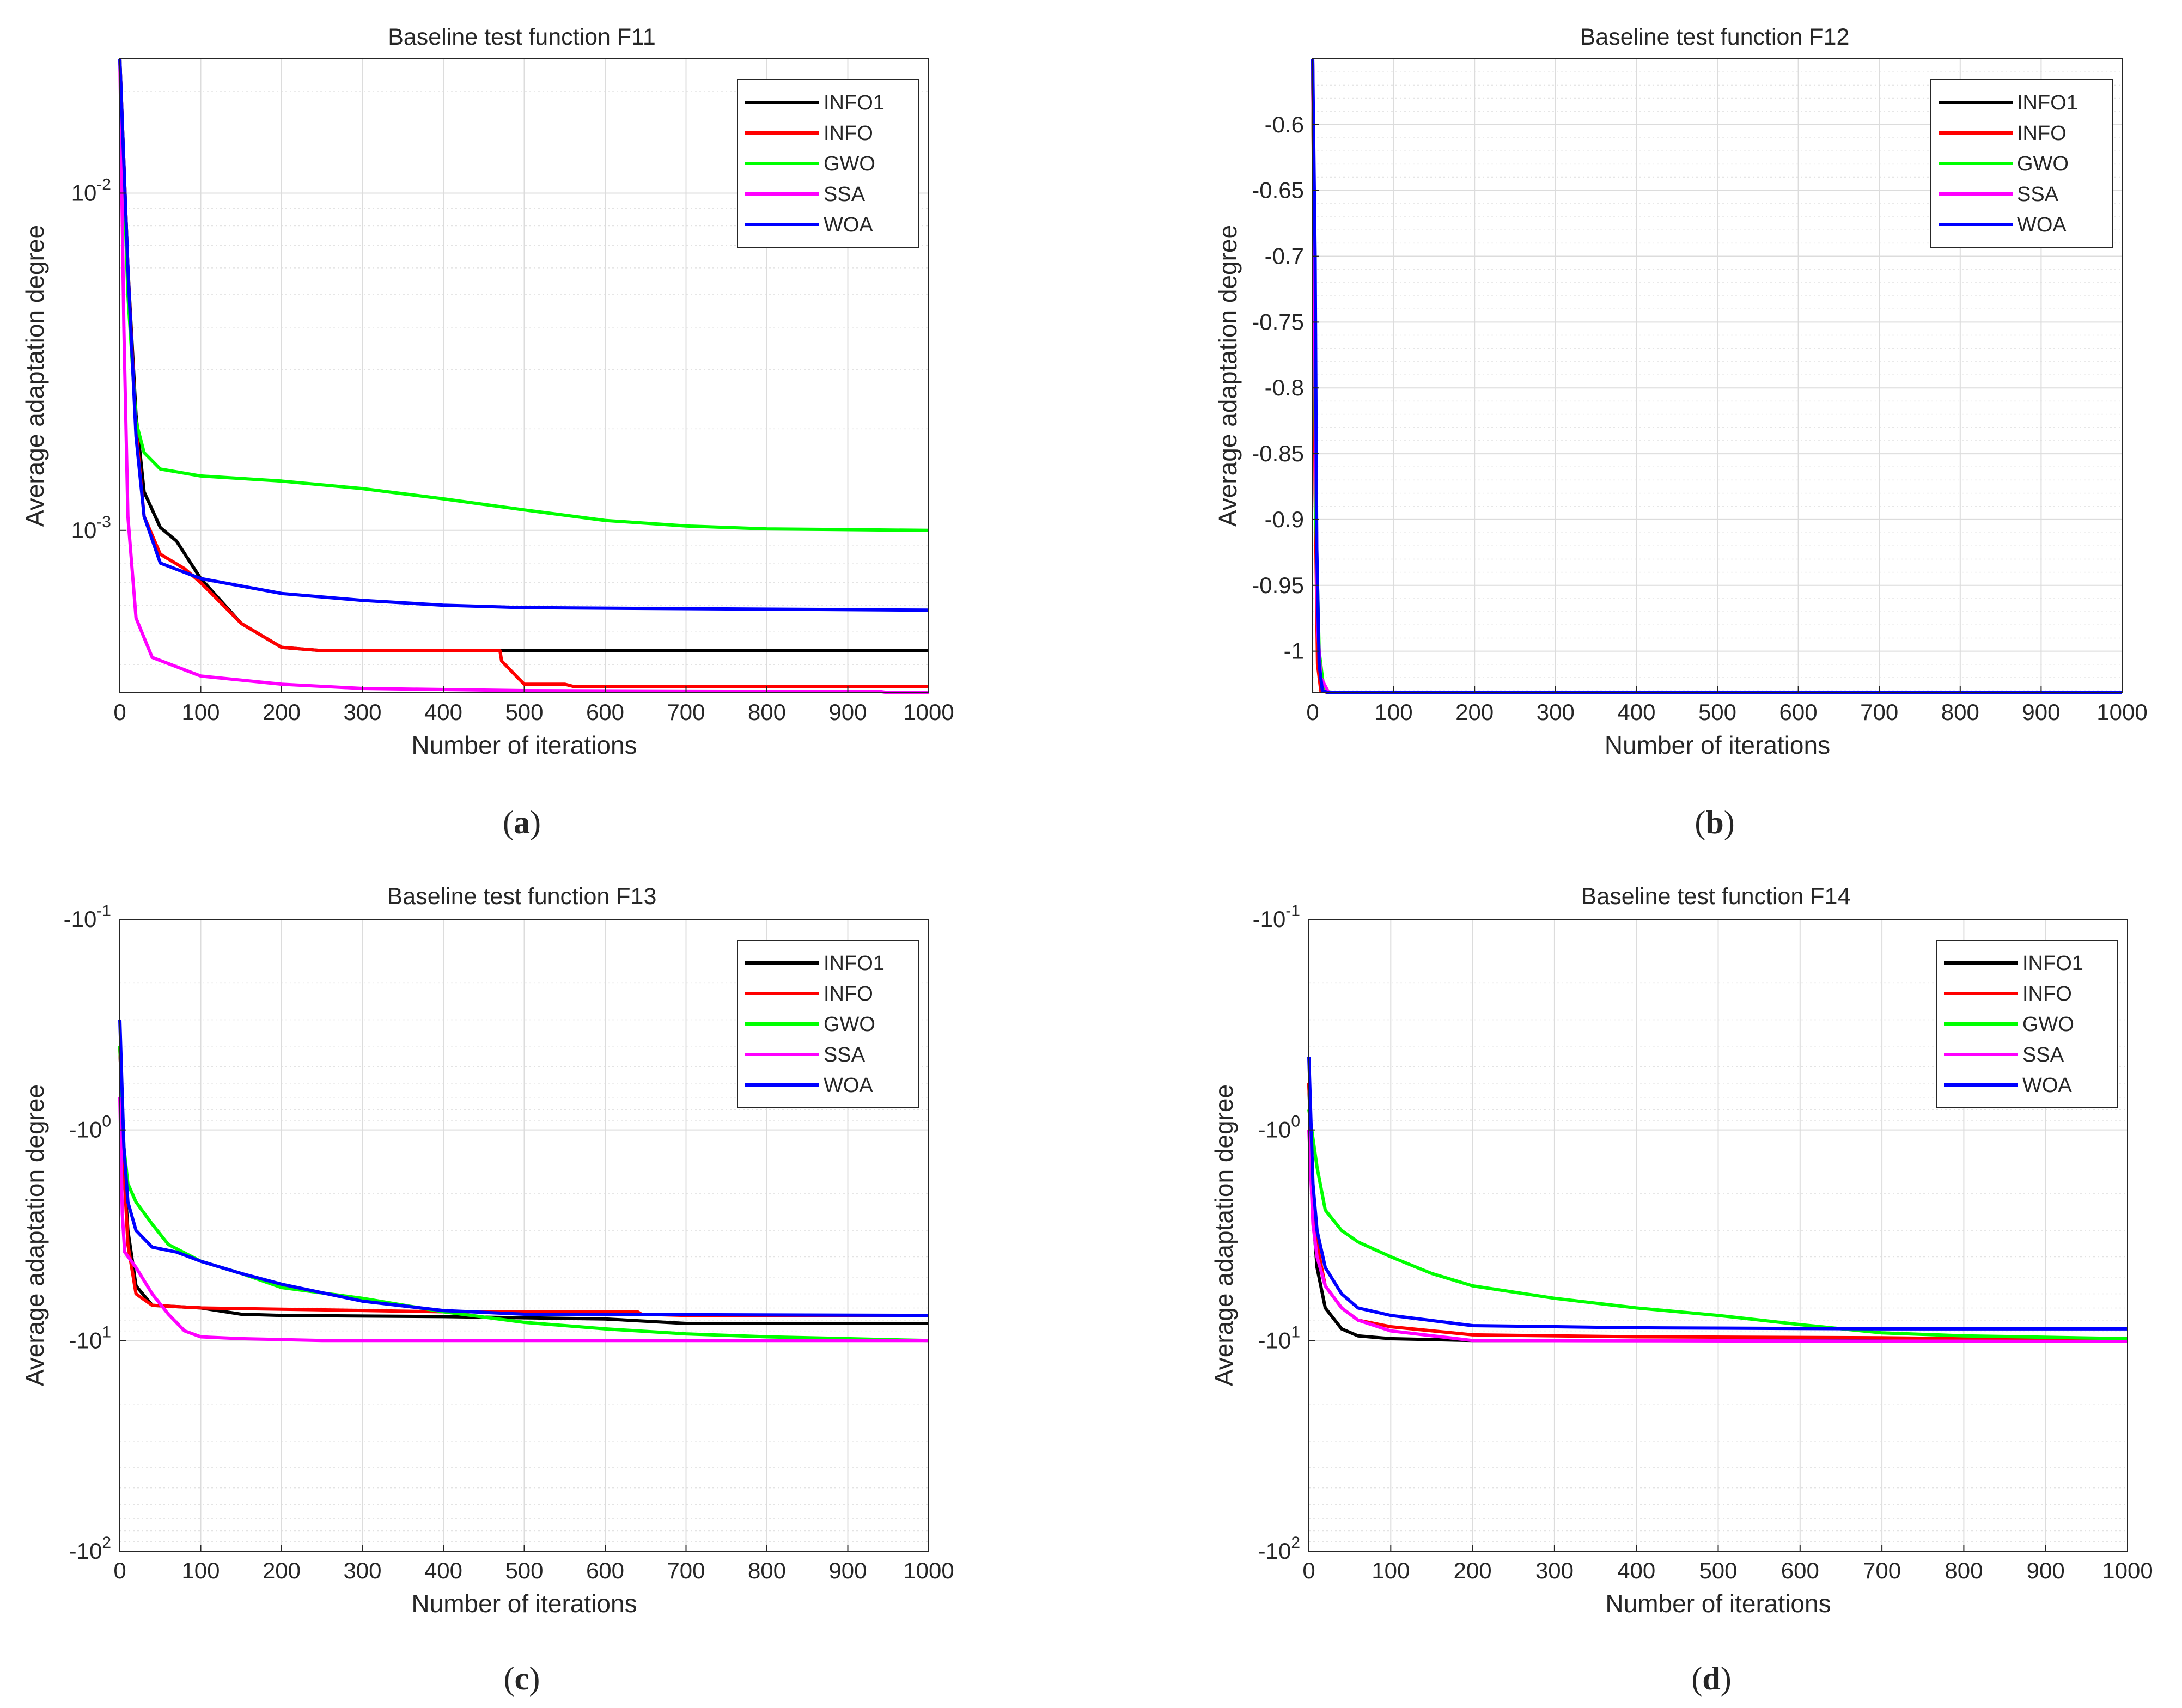  I want to click on chart-title: Baseline test function F11, so click(522, 37).